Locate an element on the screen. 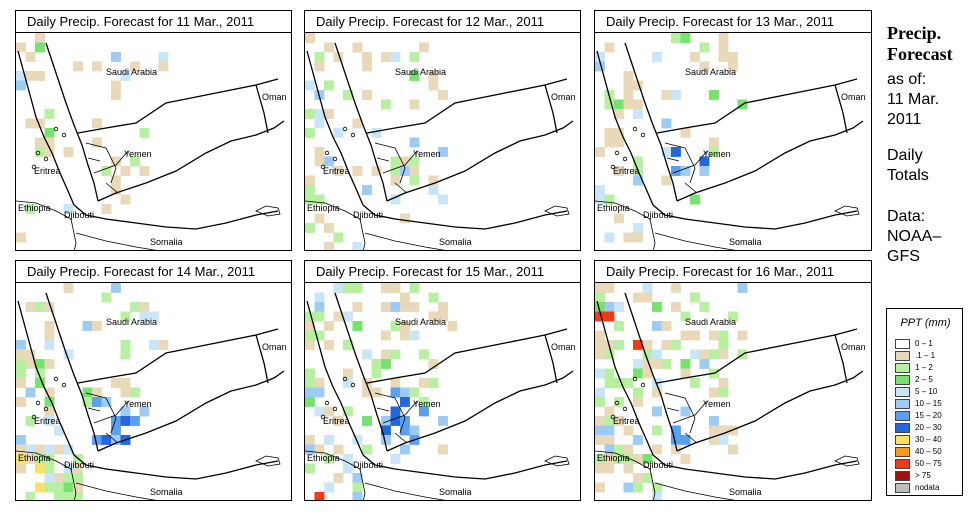 This screenshot has height=521, width=971. legend-label: 5 – 10 is located at coordinates (926, 391).